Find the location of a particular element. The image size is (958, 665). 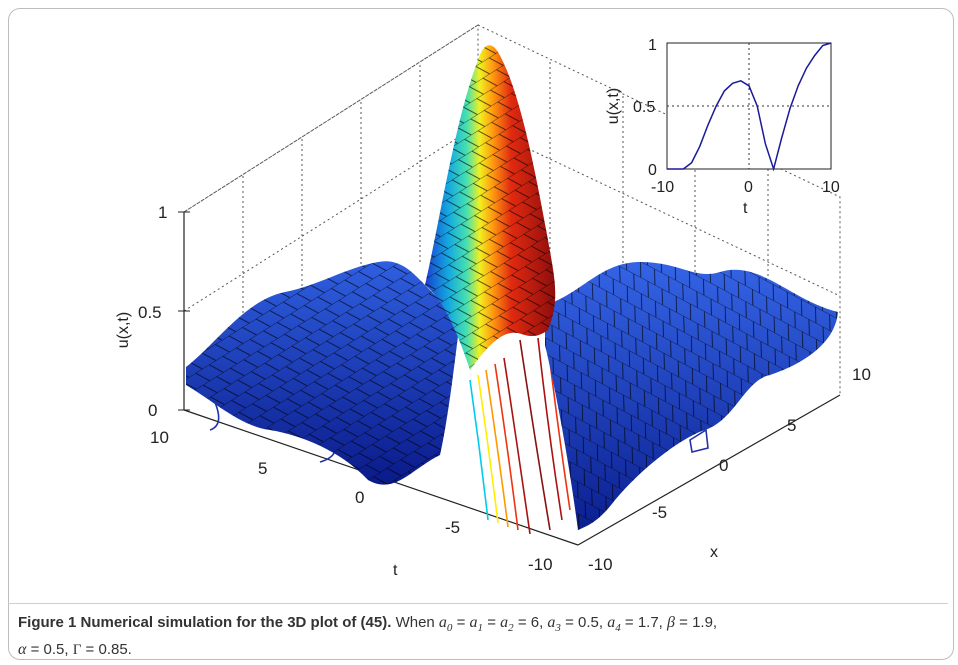

t-tick-label: -10 is located at coordinates (540, 564).